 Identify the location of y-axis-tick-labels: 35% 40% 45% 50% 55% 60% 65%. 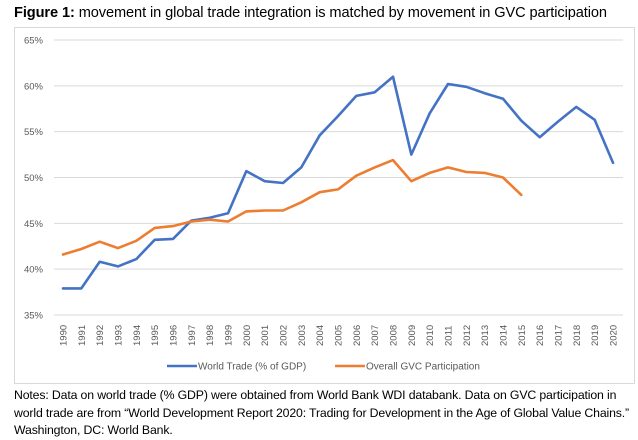
(34, 179).